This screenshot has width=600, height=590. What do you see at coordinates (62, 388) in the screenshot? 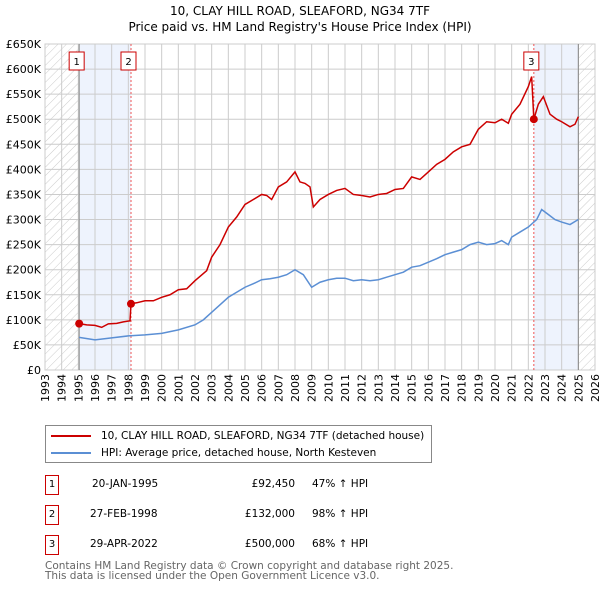
I see `x-tick-label: 1994` at bounding box center [62, 388].